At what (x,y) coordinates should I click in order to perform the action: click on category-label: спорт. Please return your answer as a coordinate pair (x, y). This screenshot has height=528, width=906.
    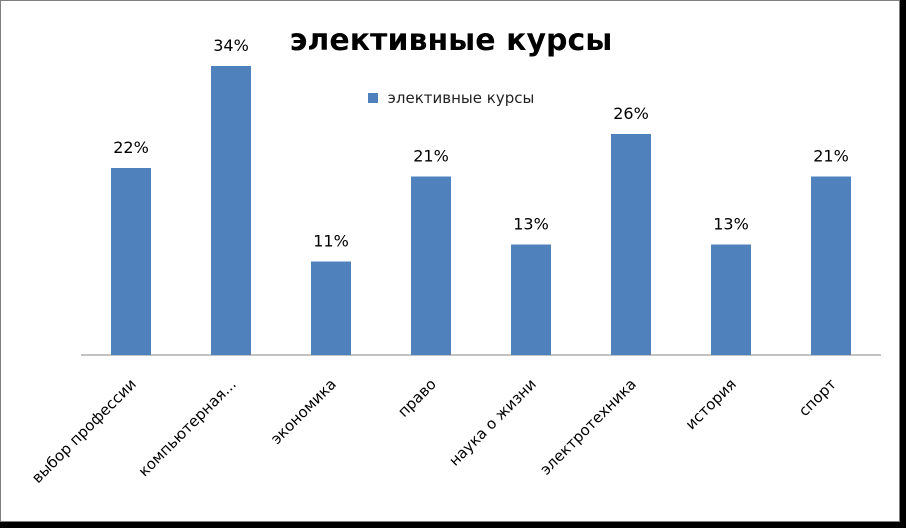
    Looking at the image, I should click on (817, 397).